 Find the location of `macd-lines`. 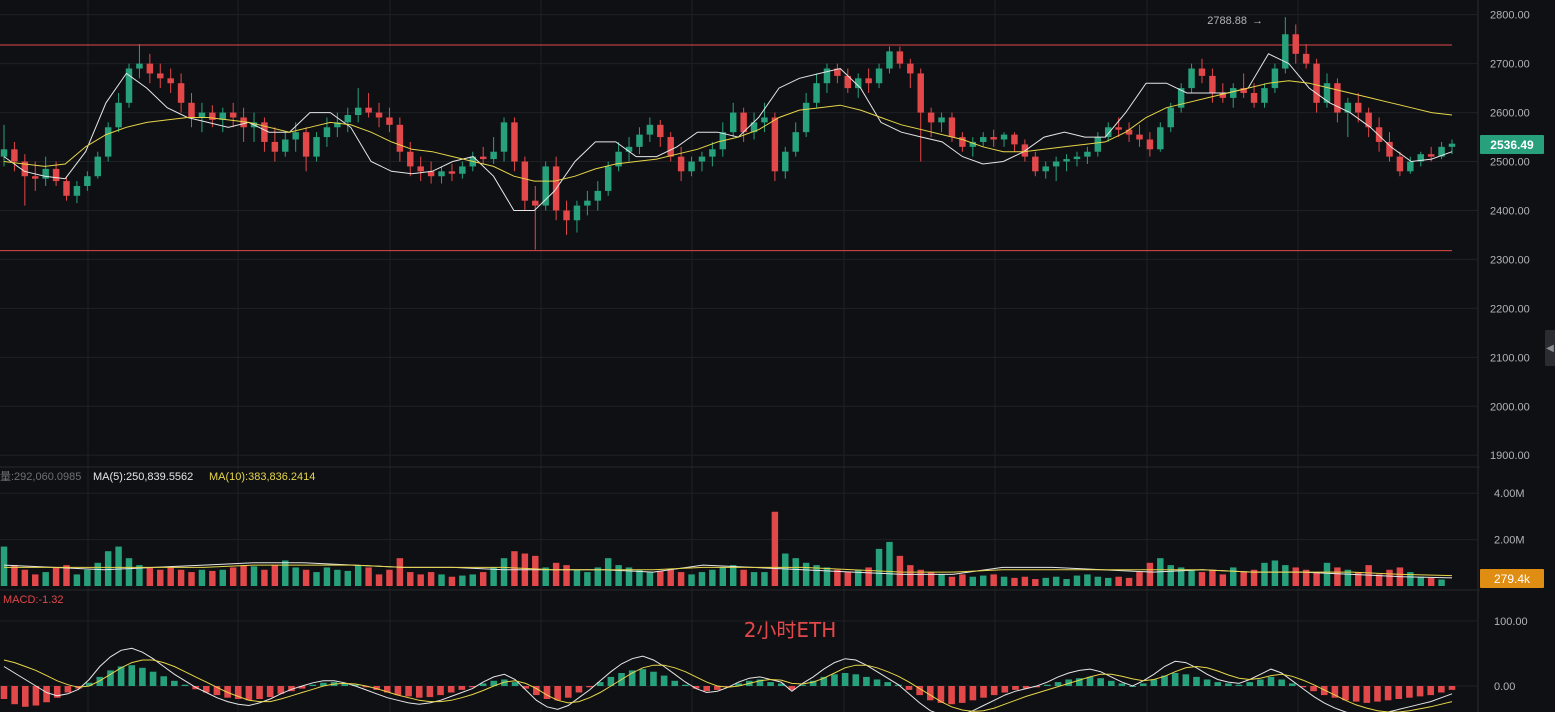

macd-lines is located at coordinates (728, 679).